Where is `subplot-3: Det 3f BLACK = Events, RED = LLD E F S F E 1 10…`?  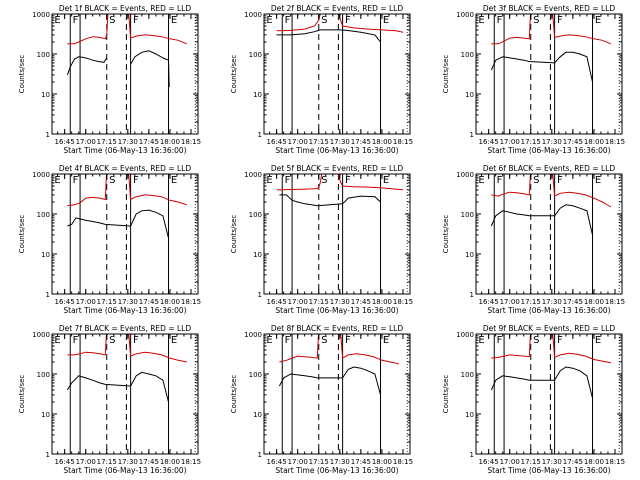
subplot-3: Det 3f BLACK = Events, RED = LLD E F S F E 1 10… is located at coordinates (533, 79).